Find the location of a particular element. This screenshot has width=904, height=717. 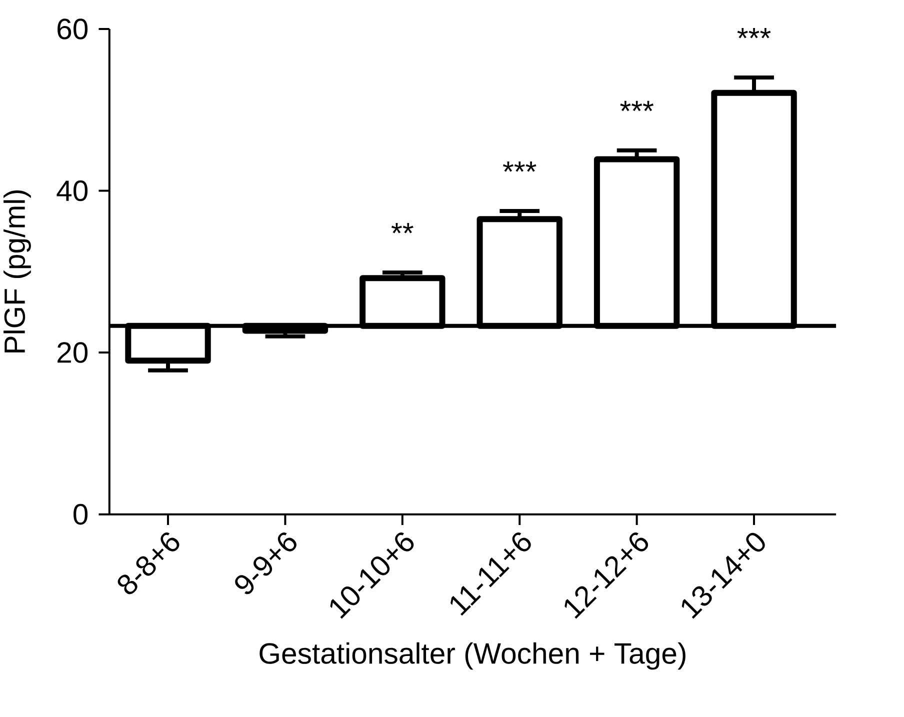

y-axis-title: PlGF (pg/ml) is located at coordinates (17, 271).